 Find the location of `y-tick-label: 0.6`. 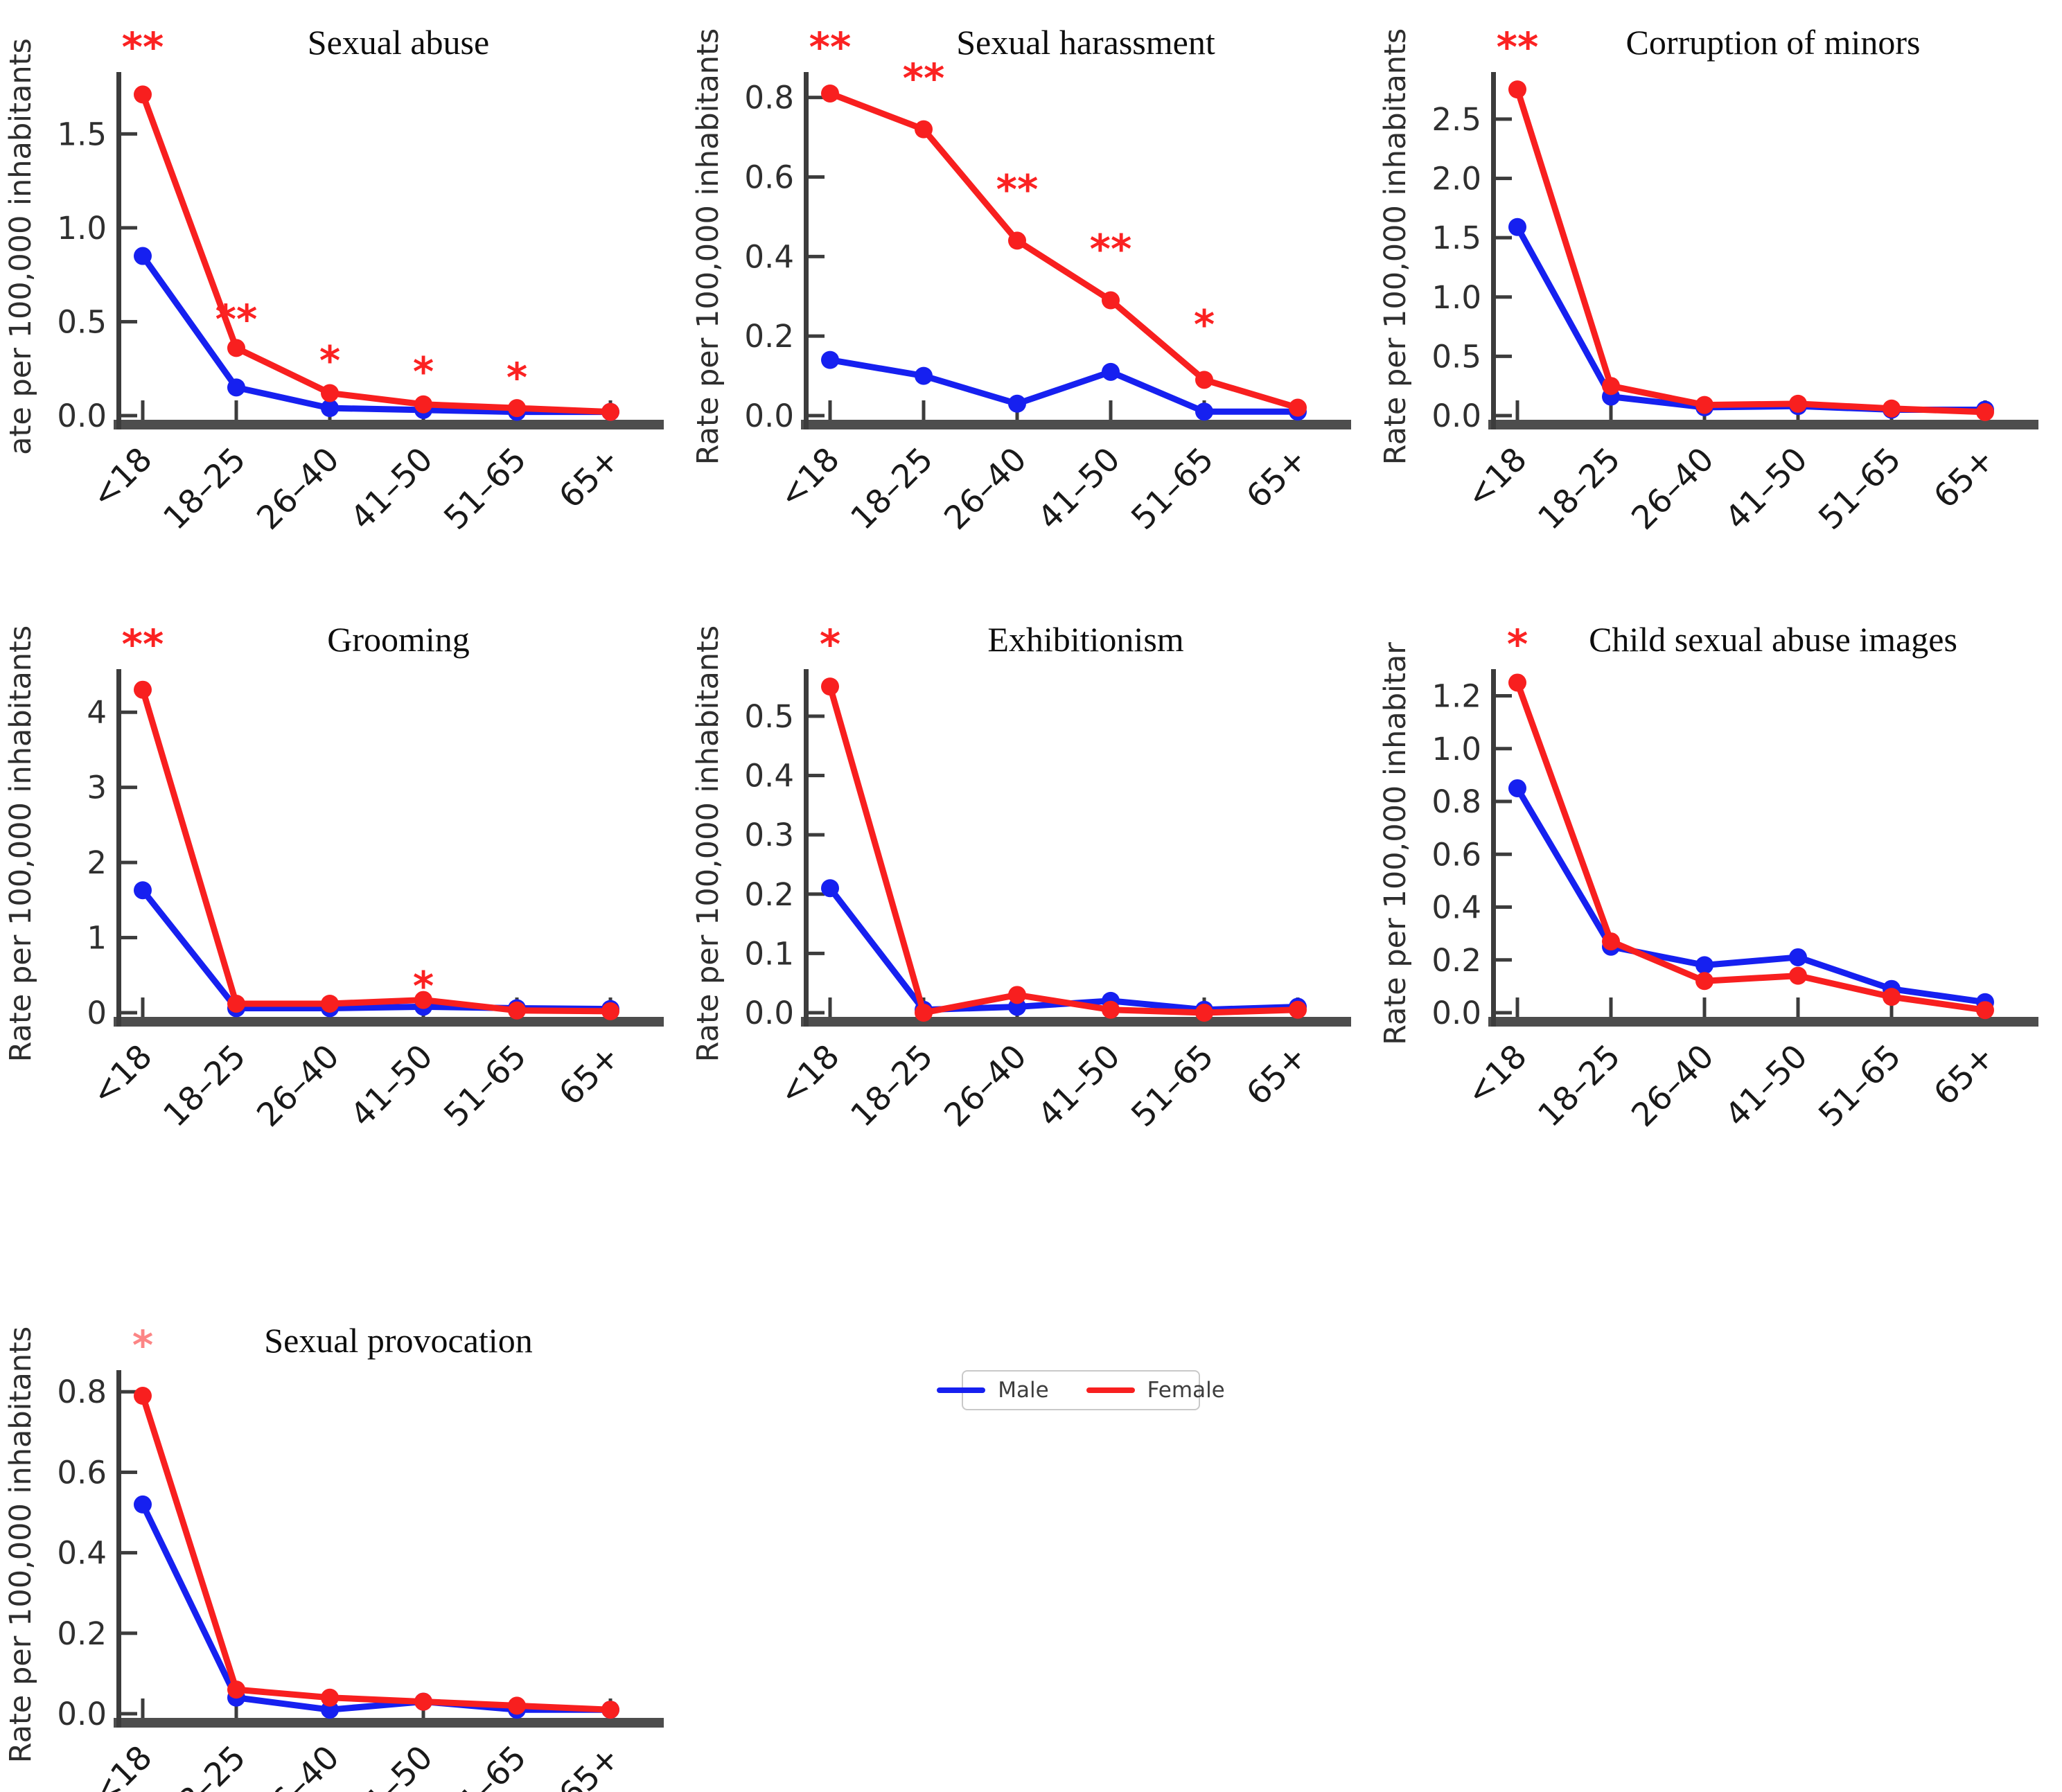

y-tick-label: 0.6 is located at coordinates (769, 177).